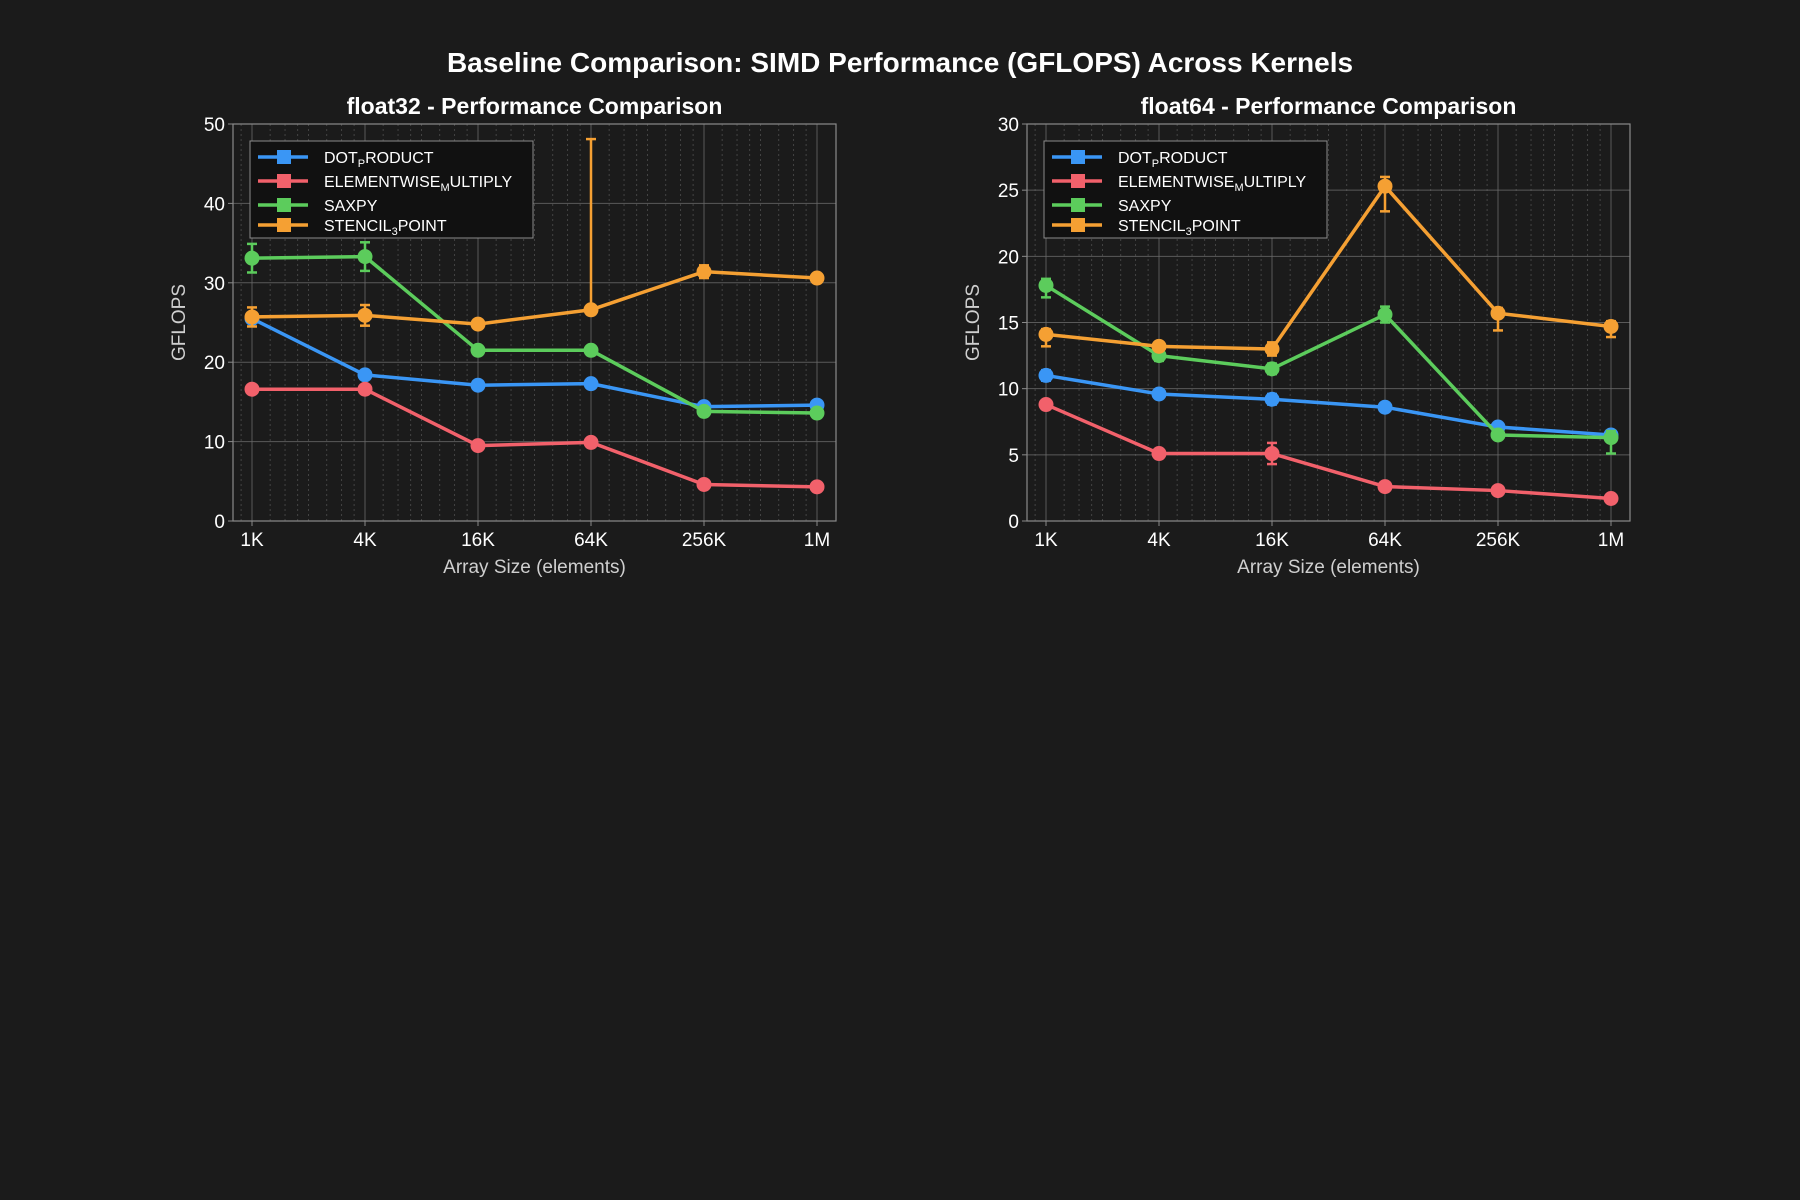 The height and width of the screenshot is (1200, 1800). Describe the element at coordinates (1013, 456) in the screenshot. I see `y-tick-label: 5` at that location.